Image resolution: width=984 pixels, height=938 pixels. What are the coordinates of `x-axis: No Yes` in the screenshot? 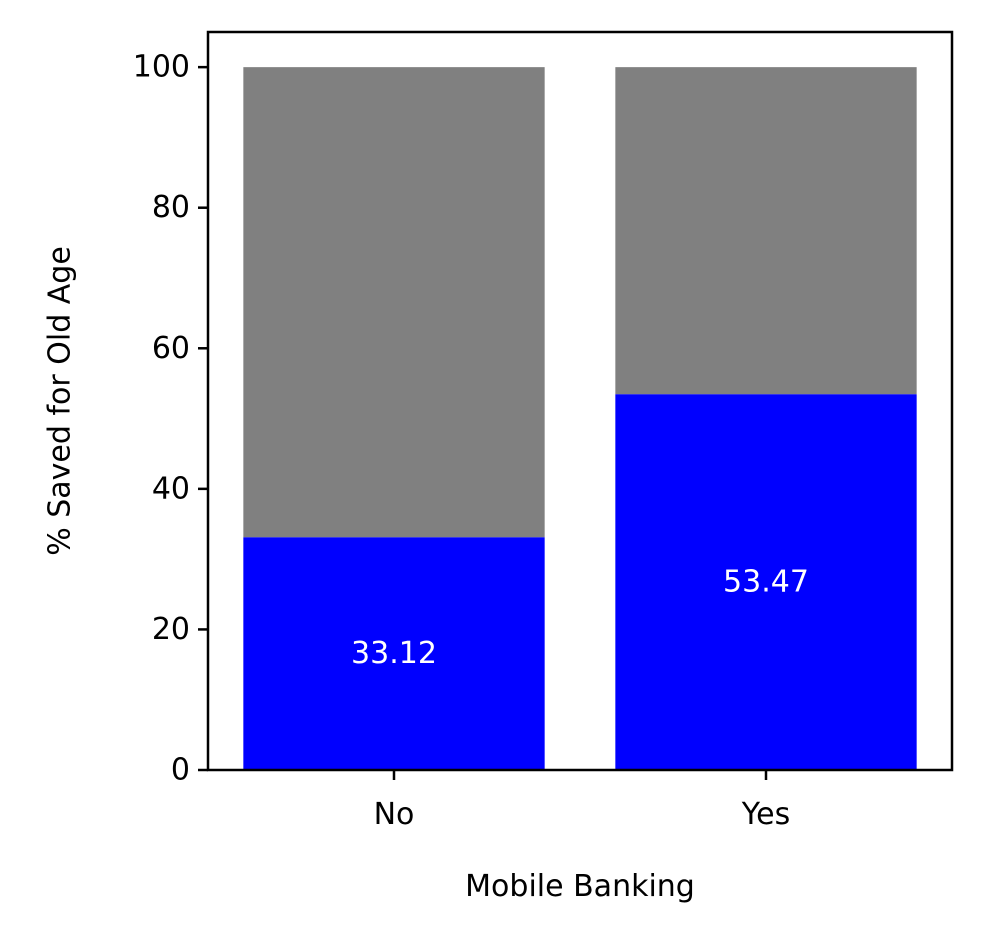 It's located at (582, 801).